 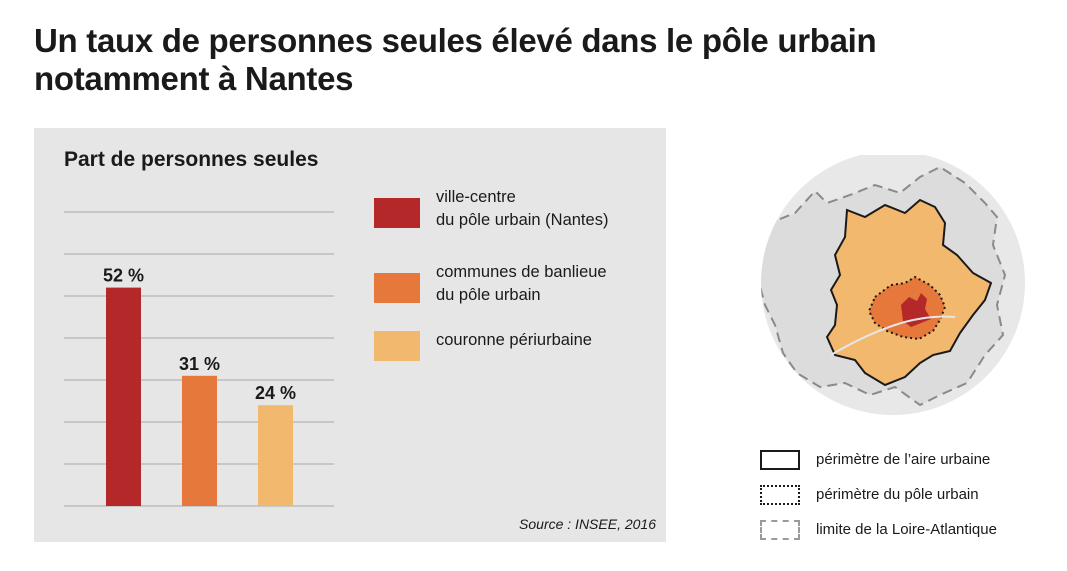 I want to click on map-legend-label-pole-urbain: périmètre du pôle urbain, so click(x=897, y=494).